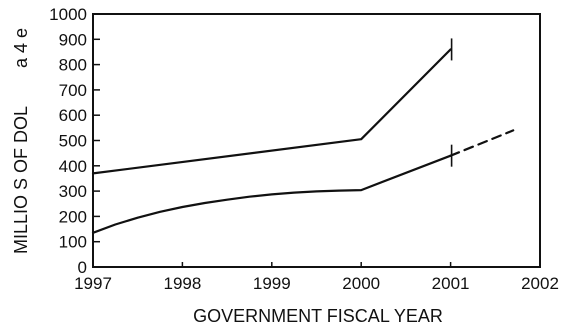 The height and width of the screenshot is (329, 564). I want to click on y-tick-label: 0, so click(82, 267).